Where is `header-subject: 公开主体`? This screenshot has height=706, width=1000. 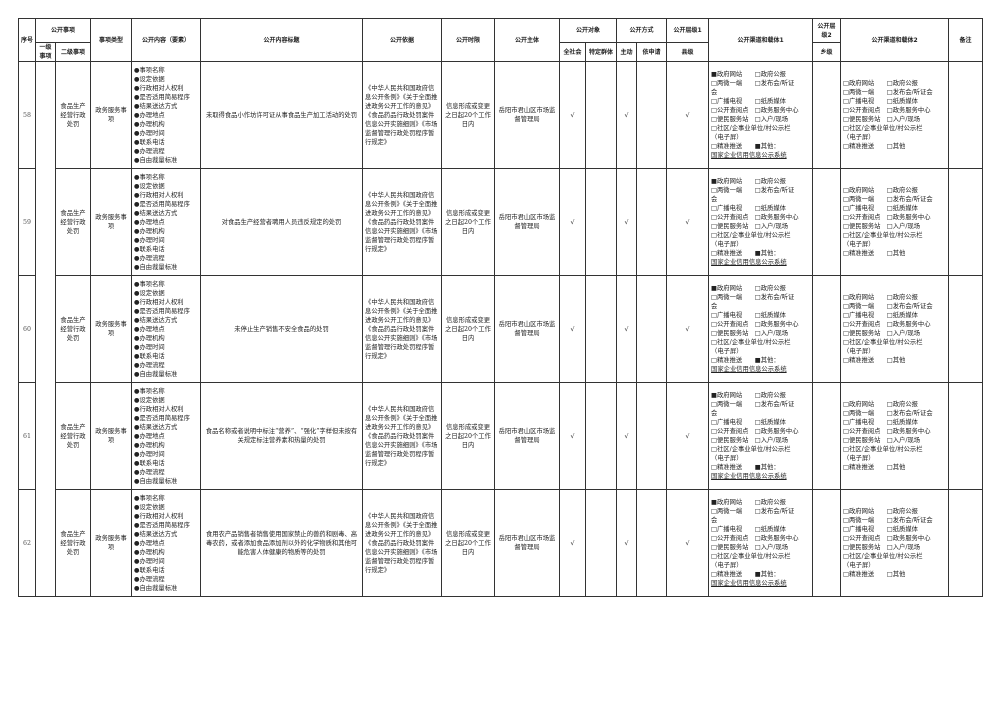 header-subject: 公开主体 is located at coordinates (527, 40).